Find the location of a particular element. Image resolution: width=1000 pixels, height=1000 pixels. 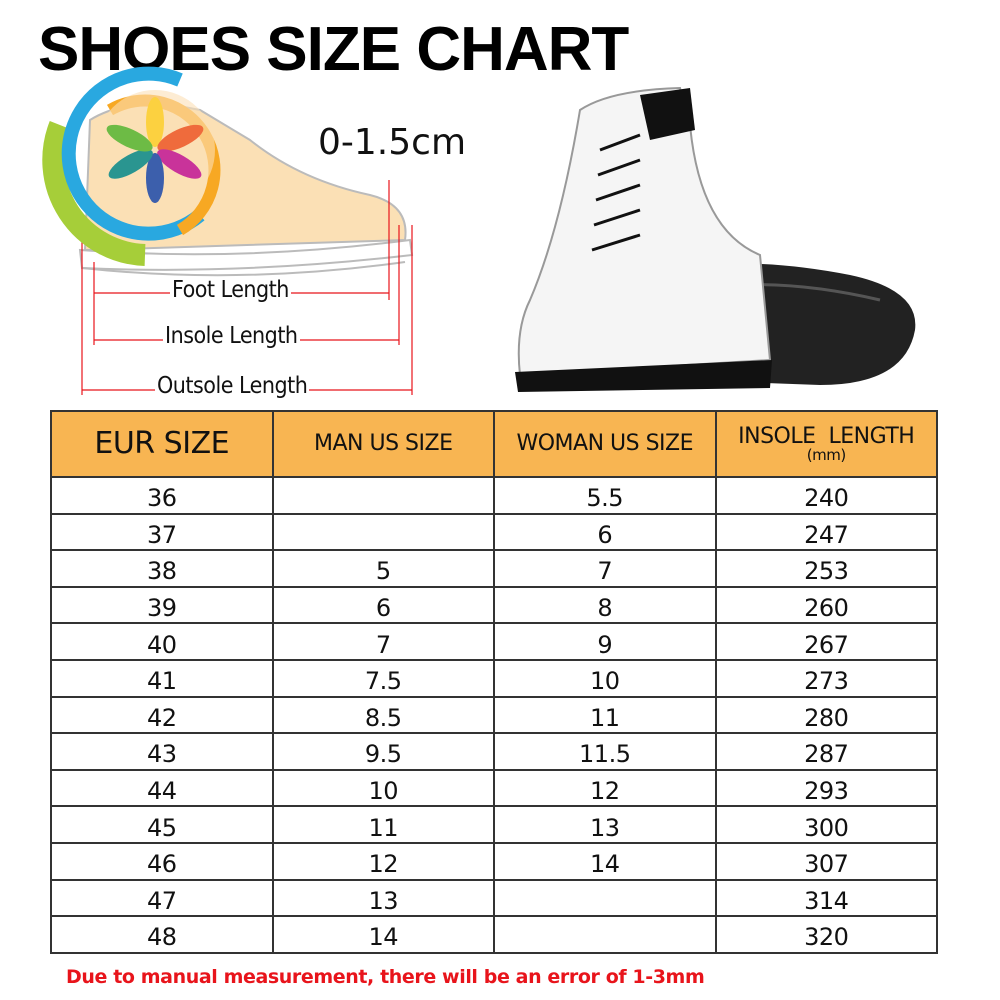

cell-woman-us-size: 12 is located at coordinates (605, 788).